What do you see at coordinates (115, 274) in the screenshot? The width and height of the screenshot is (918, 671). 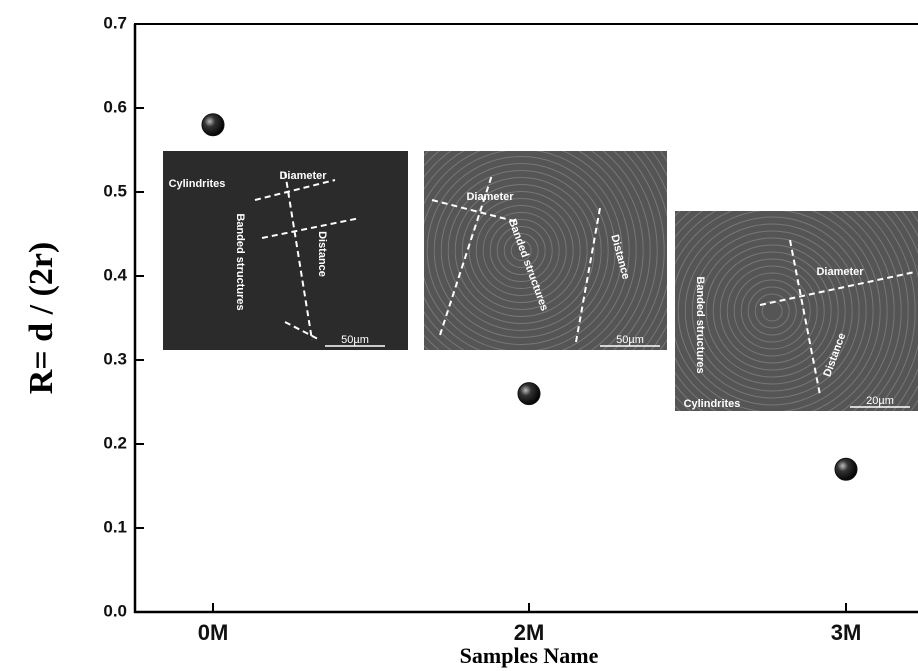 I see `y-tick-label: 0.4` at bounding box center [115, 274].